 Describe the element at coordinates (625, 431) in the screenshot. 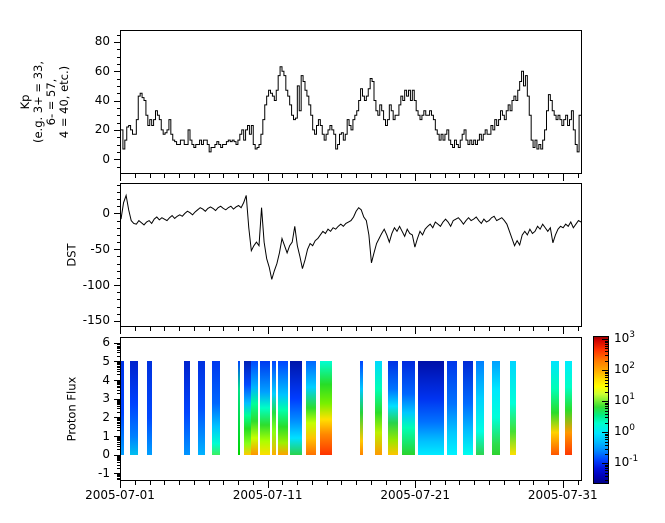

I see `colorbar-tick-label: 10⁰` at that location.